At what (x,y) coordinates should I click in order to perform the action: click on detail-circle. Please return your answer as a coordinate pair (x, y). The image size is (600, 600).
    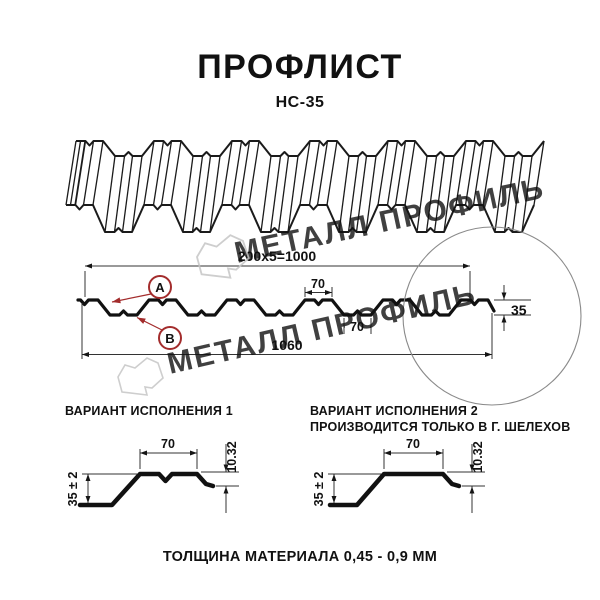
    Looking at the image, I should click on (492, 316).